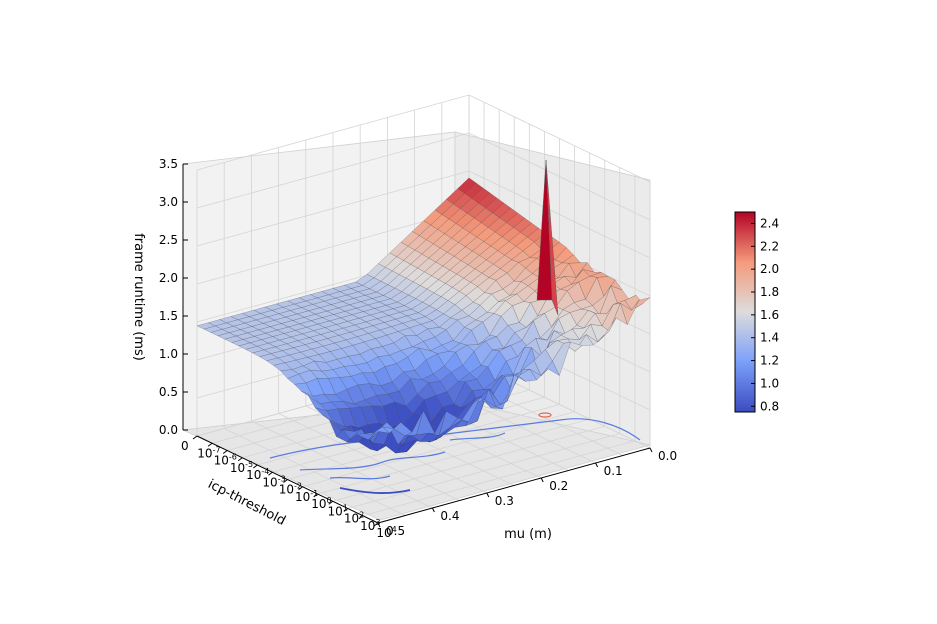 This screenshot has width=937, height=624. What do you see at coordinates (528, 534) in the screenshot?
I see `mu-axis-label: mu (m)` at bounding box center [528, 534].